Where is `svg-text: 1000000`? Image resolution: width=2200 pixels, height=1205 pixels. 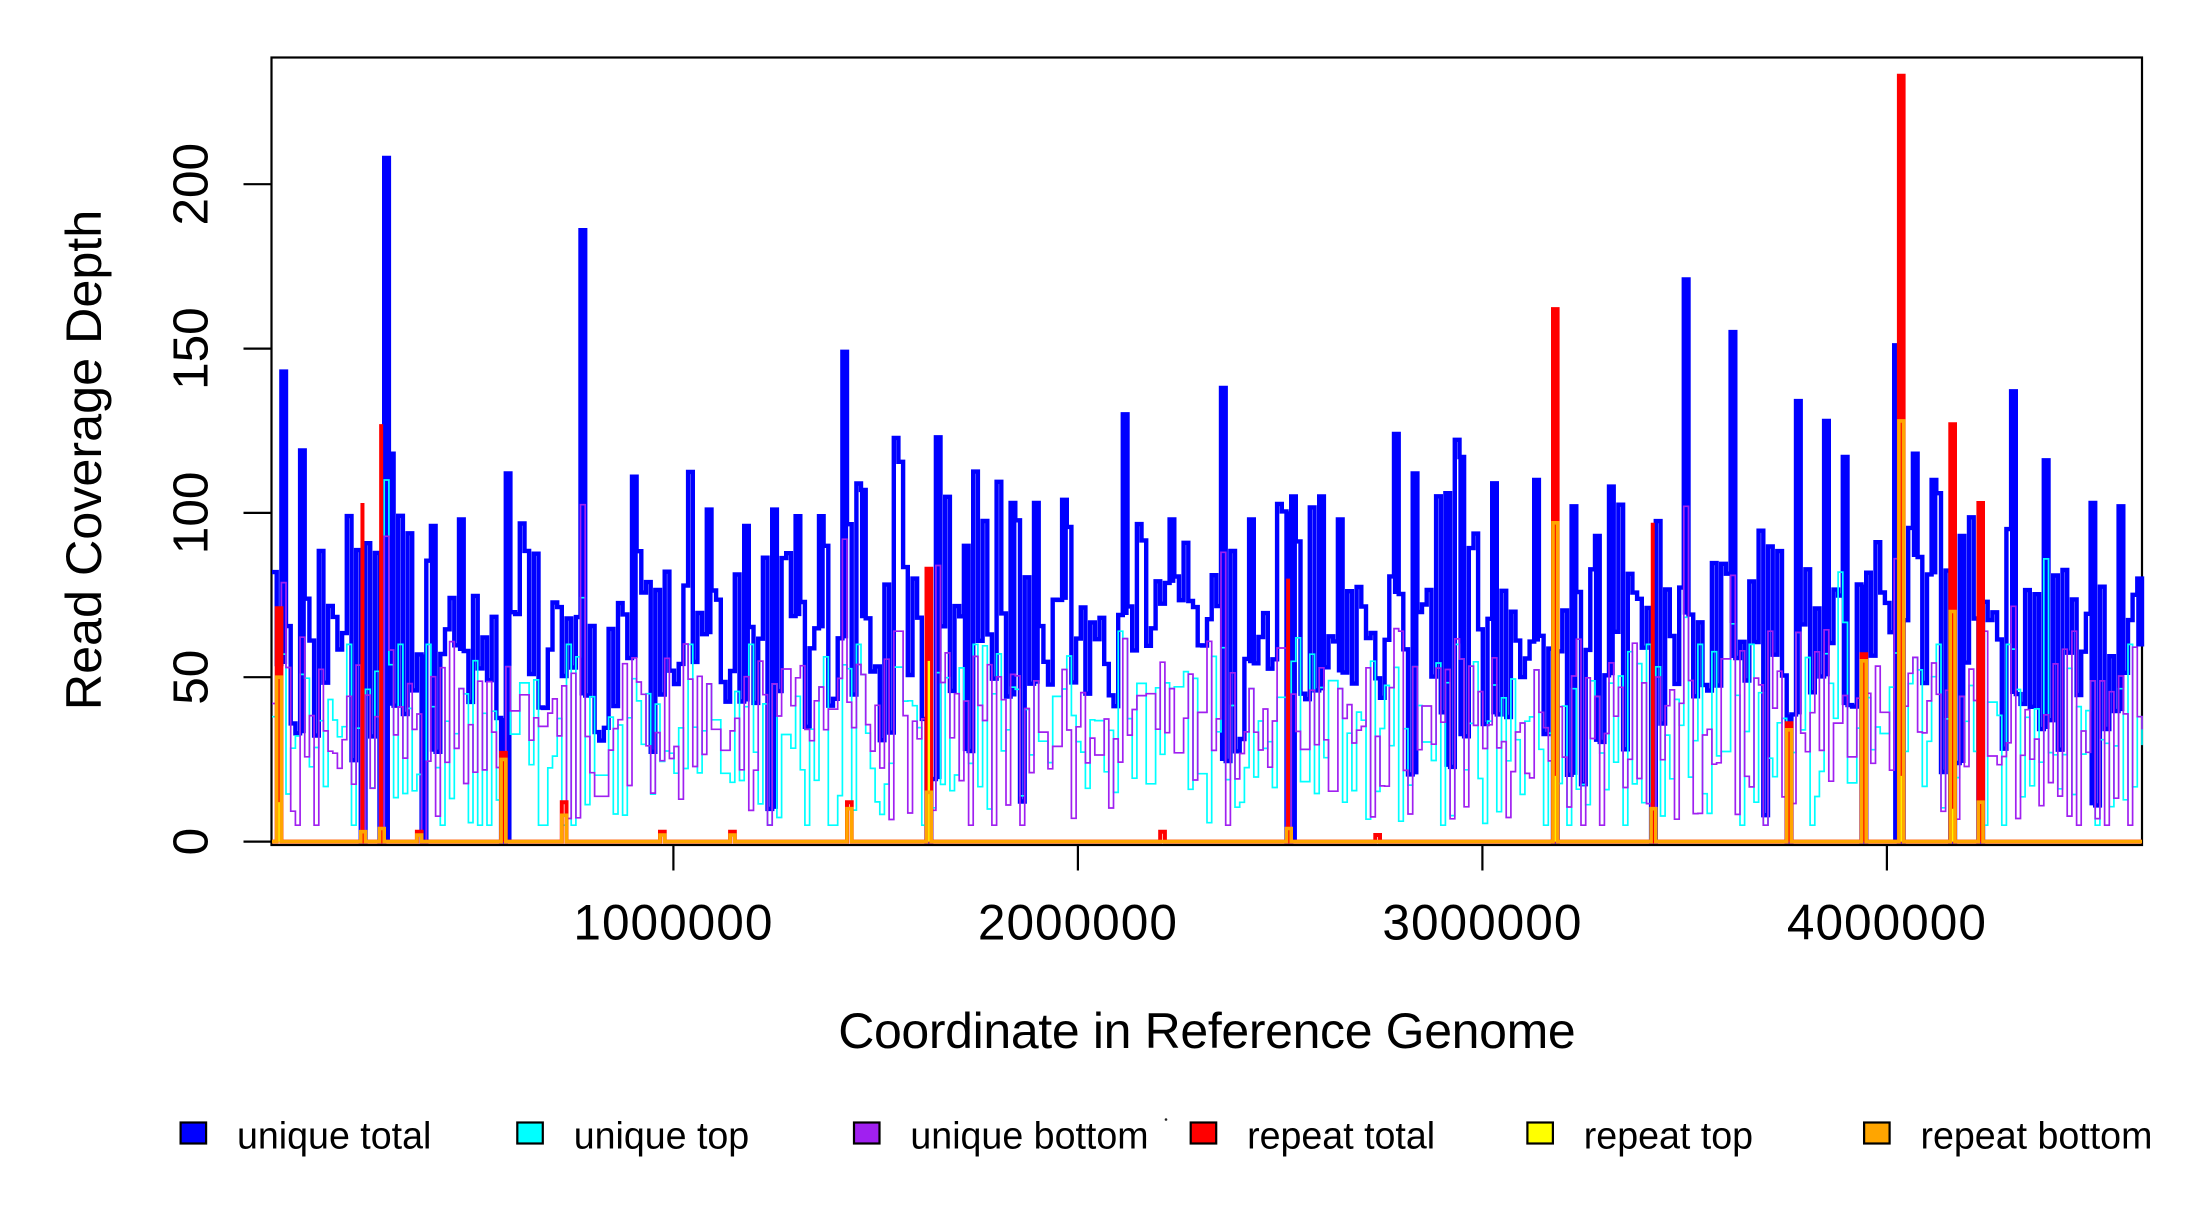 svg-text: 1000000 is located at coordinates (673, 923).